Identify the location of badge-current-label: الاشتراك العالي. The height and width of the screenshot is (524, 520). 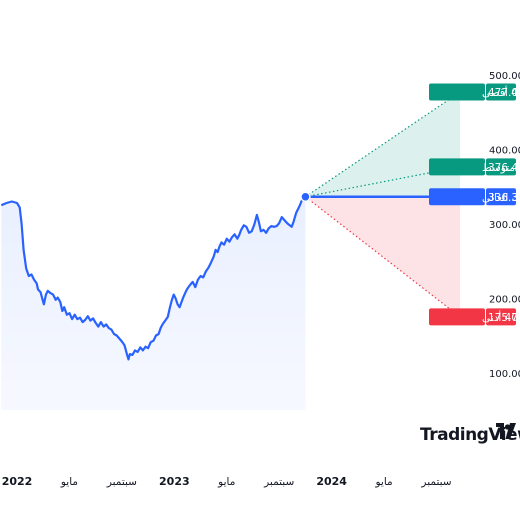
(501, 198).